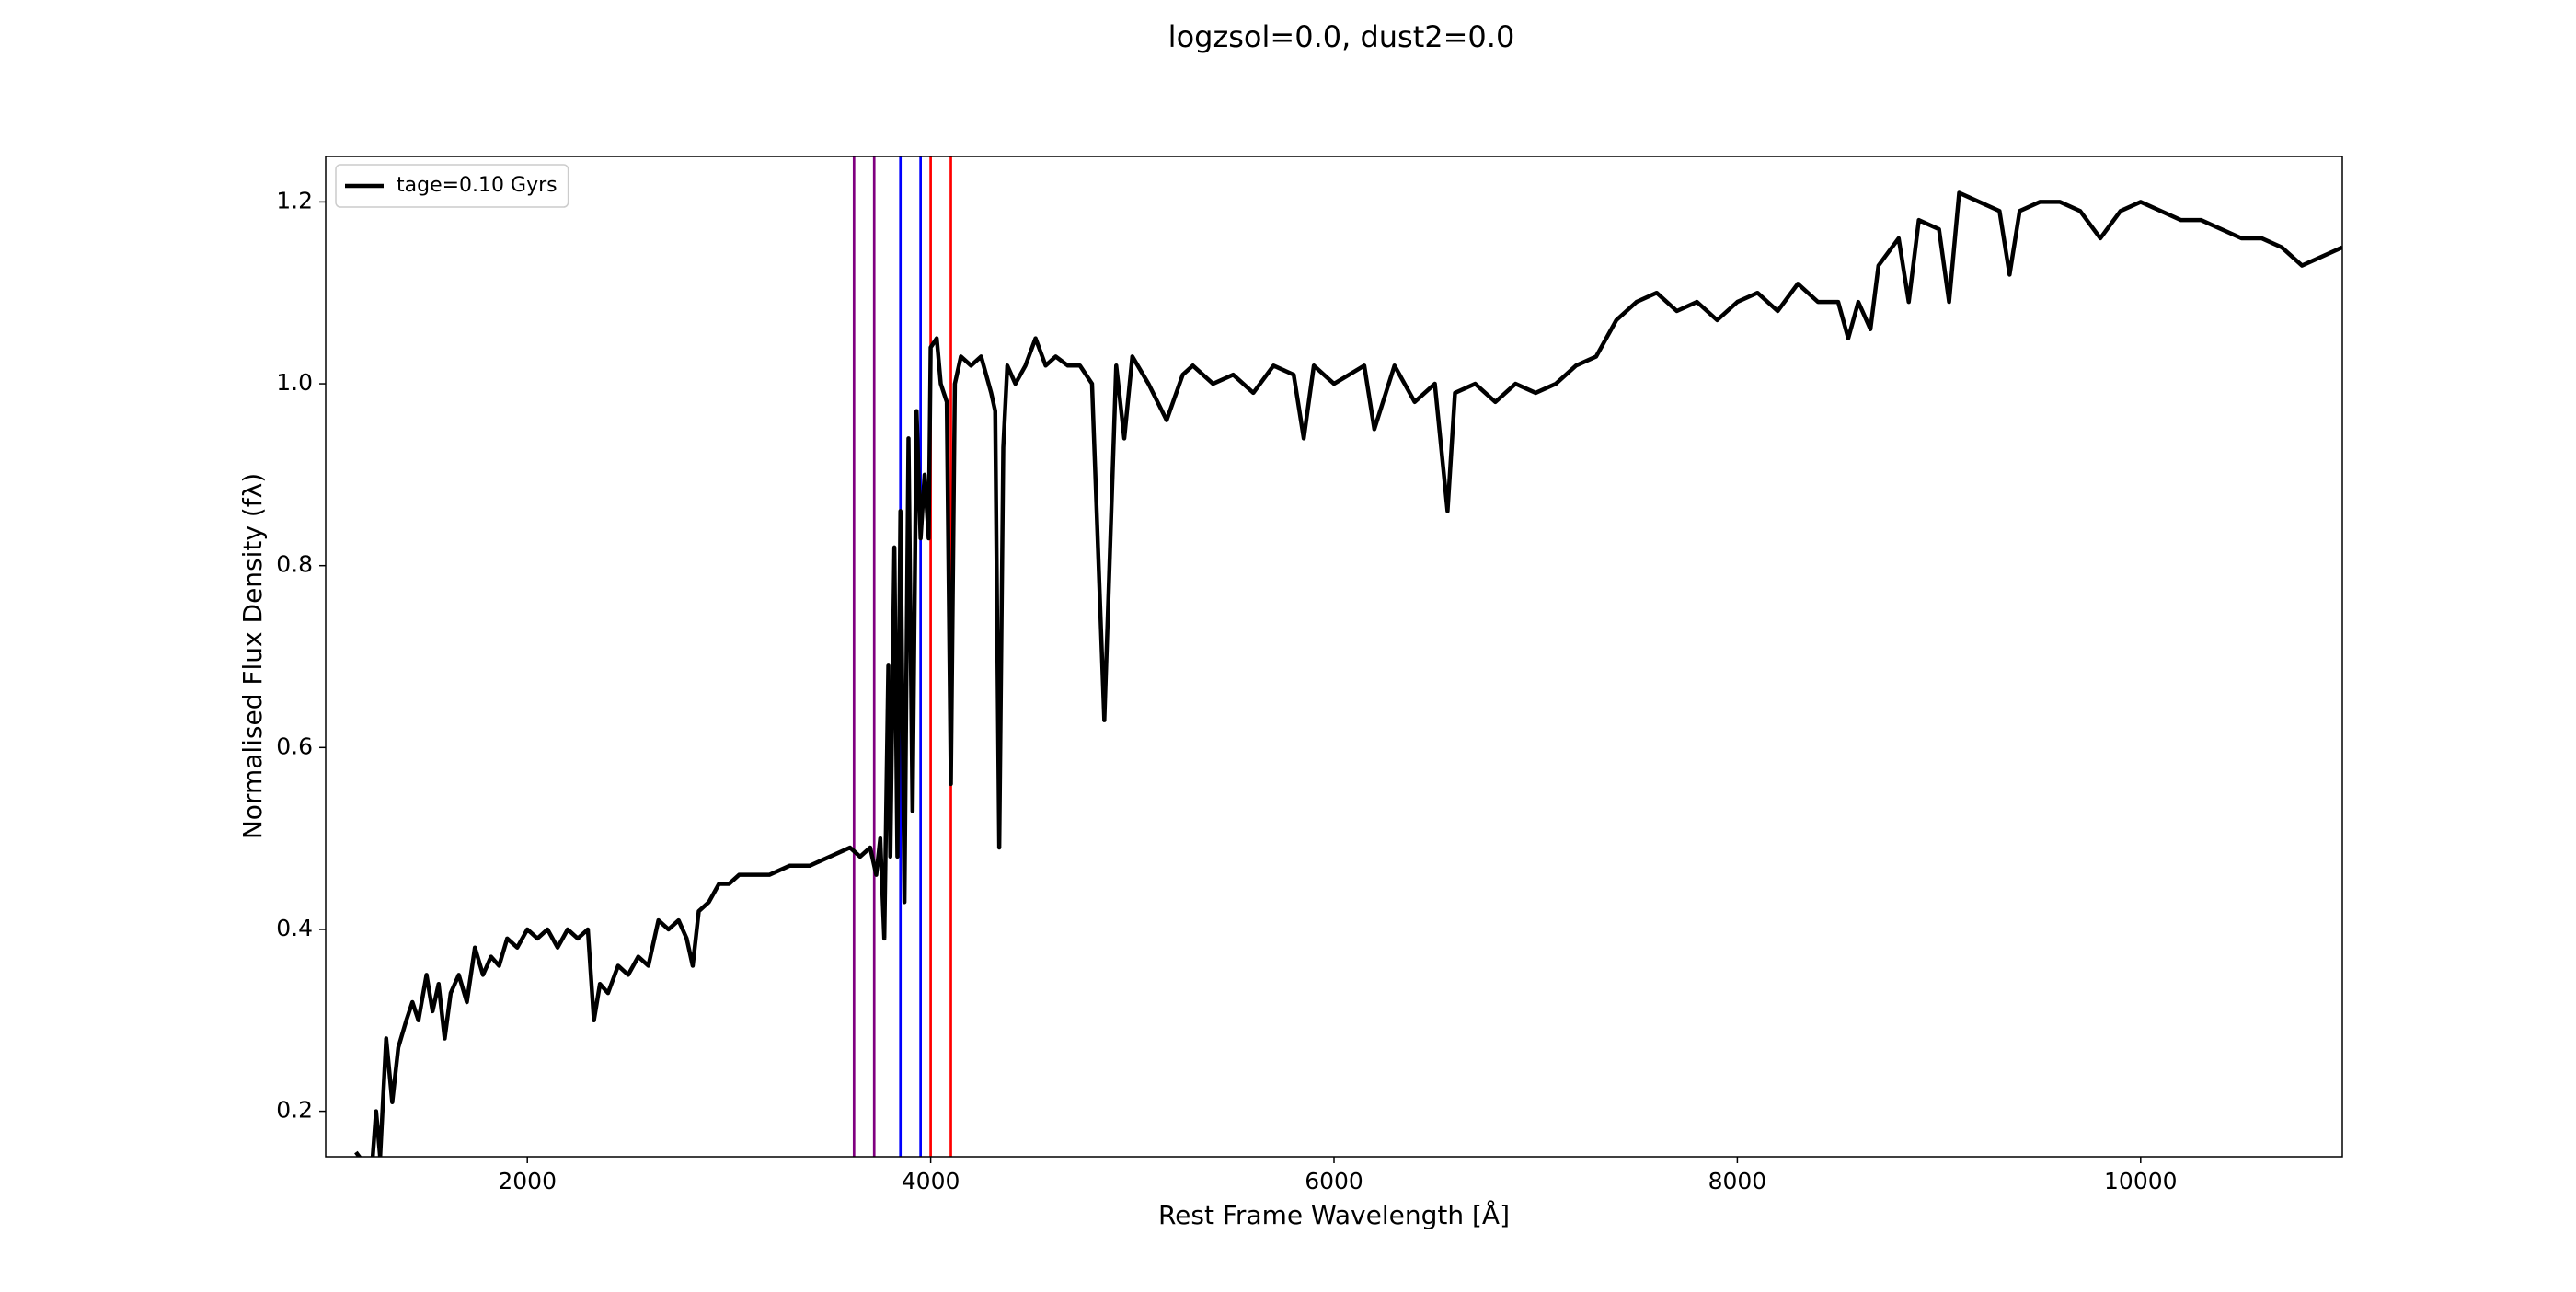 Image resolution: width=2576 pixels, height=1292 pixels. Describe the element at coordinates (294, 200) in the screenshot. I see `y-tick-label: 1.2` at that location.